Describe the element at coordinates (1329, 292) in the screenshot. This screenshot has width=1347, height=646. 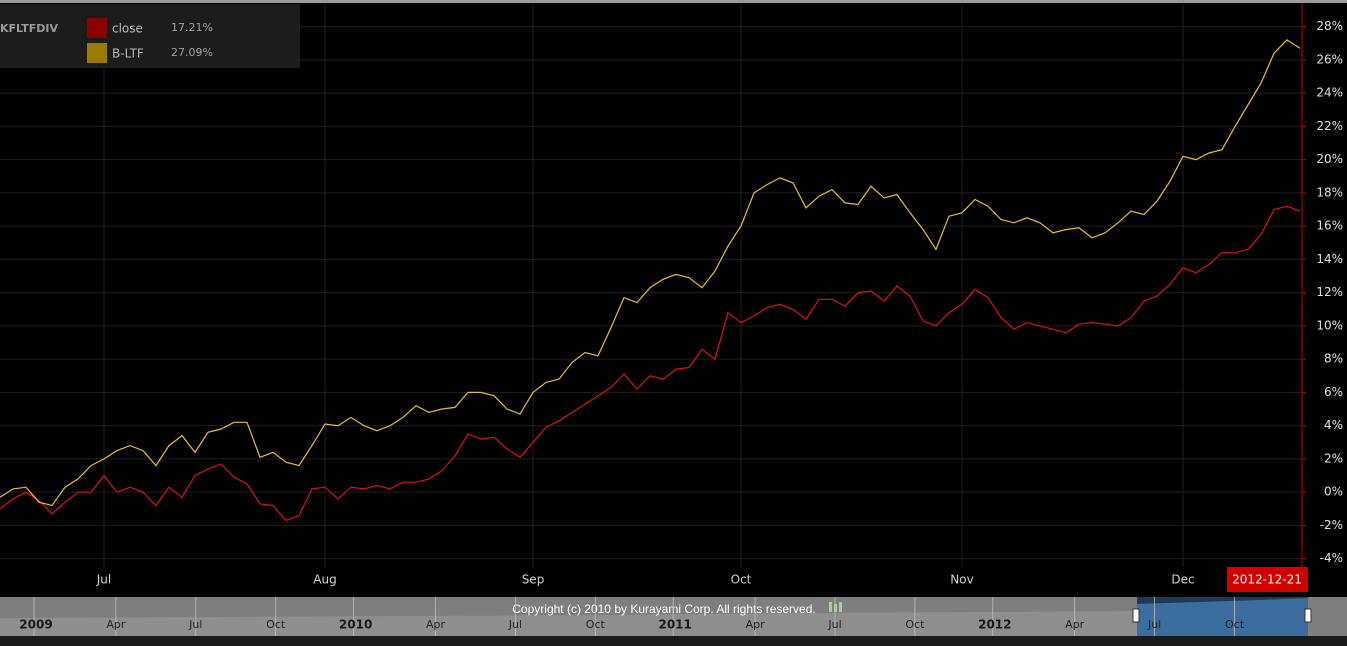
I see `y-tick-label: 12%` at that location.